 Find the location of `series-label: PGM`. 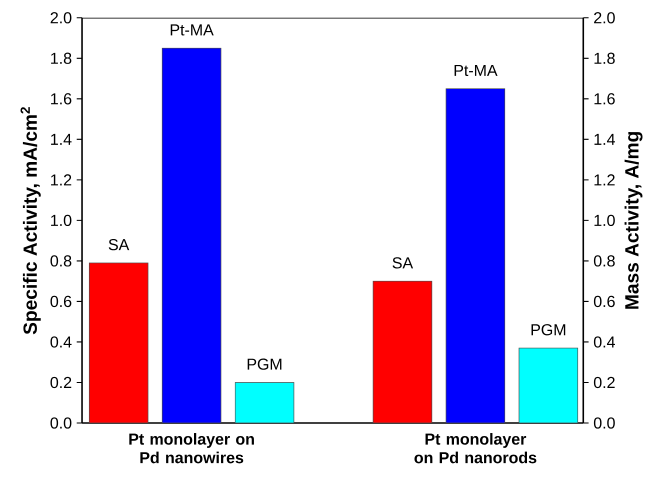

series-label: PGM is located at coordinates (549, 330).